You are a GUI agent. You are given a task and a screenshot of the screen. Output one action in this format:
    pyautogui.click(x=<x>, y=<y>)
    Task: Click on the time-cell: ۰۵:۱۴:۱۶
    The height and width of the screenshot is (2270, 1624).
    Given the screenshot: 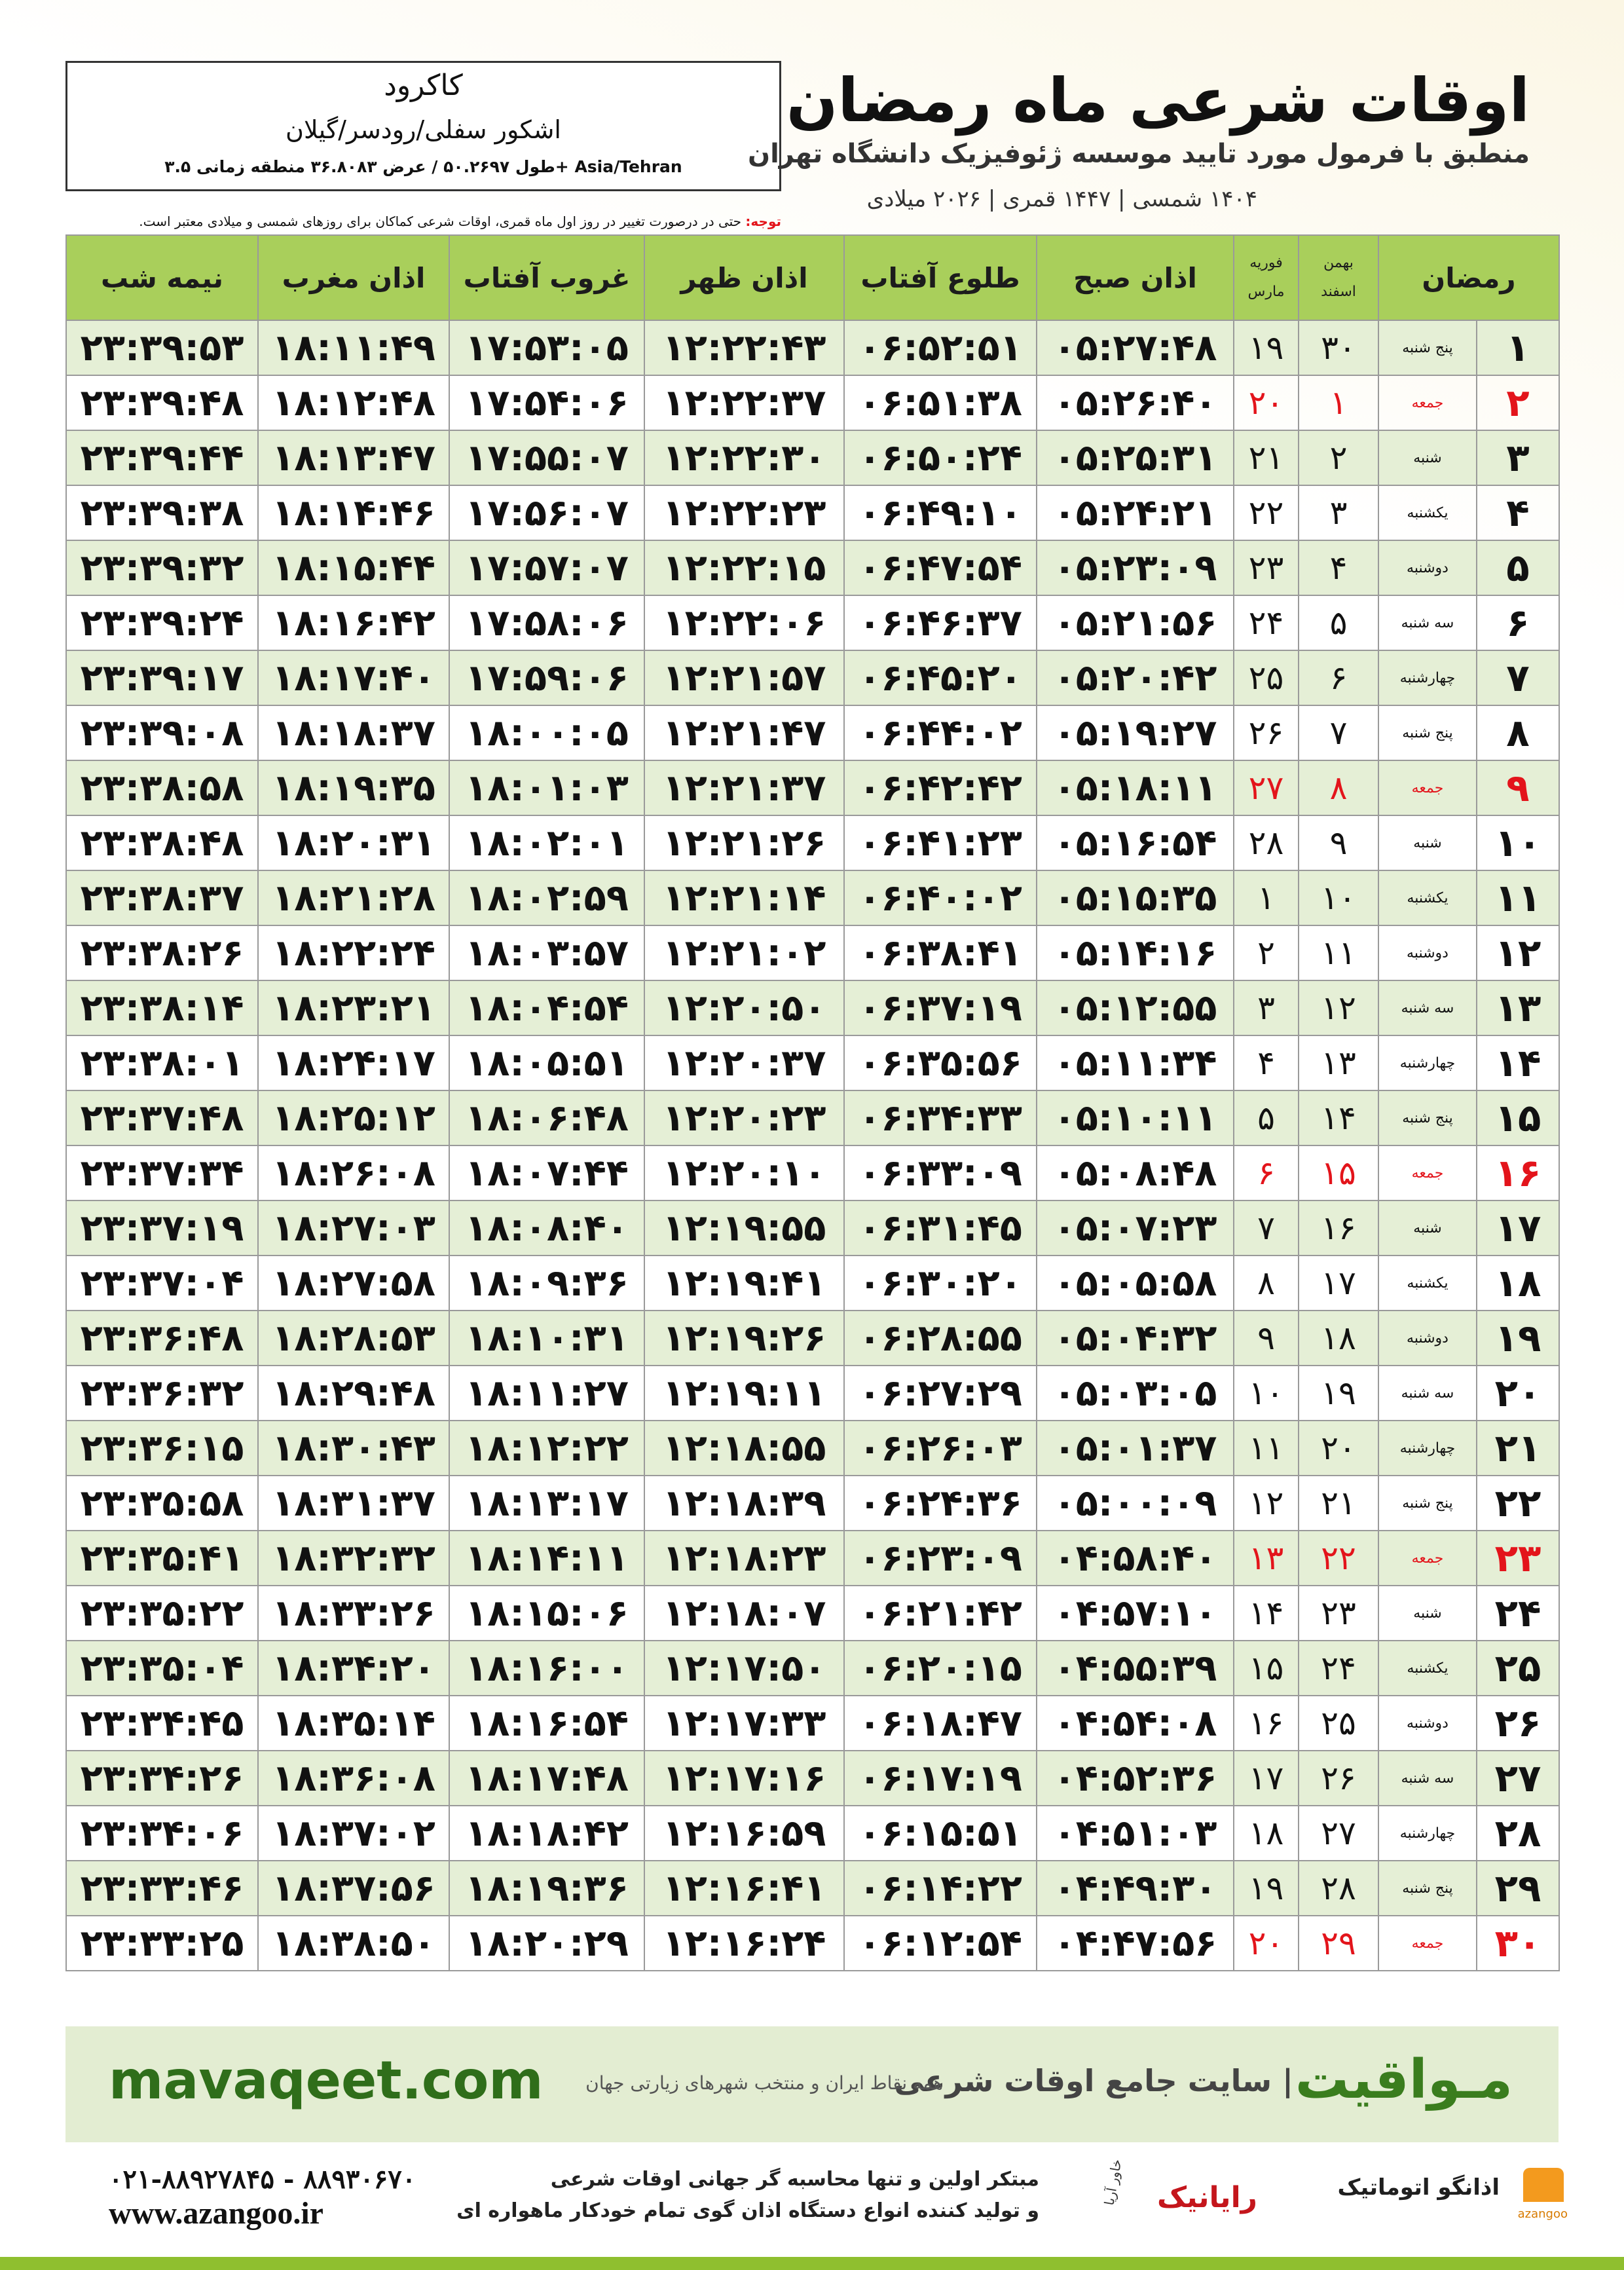 What is the action you would take?
    pyautogui.click(x=1135, y=953)
    